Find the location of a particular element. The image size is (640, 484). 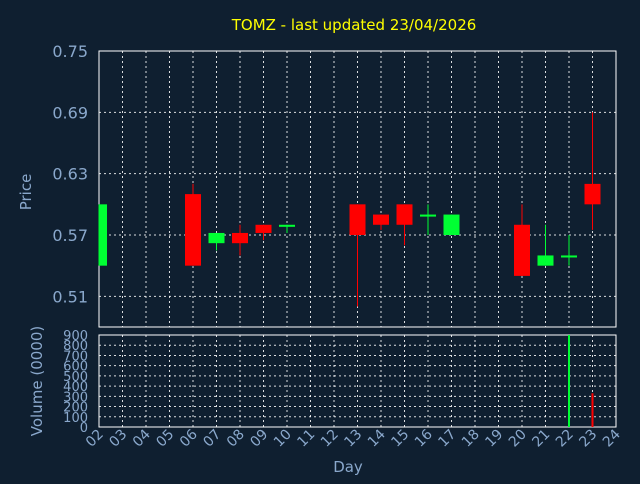

price-tick-label: 0.51 is located at coordinates (70, 296).